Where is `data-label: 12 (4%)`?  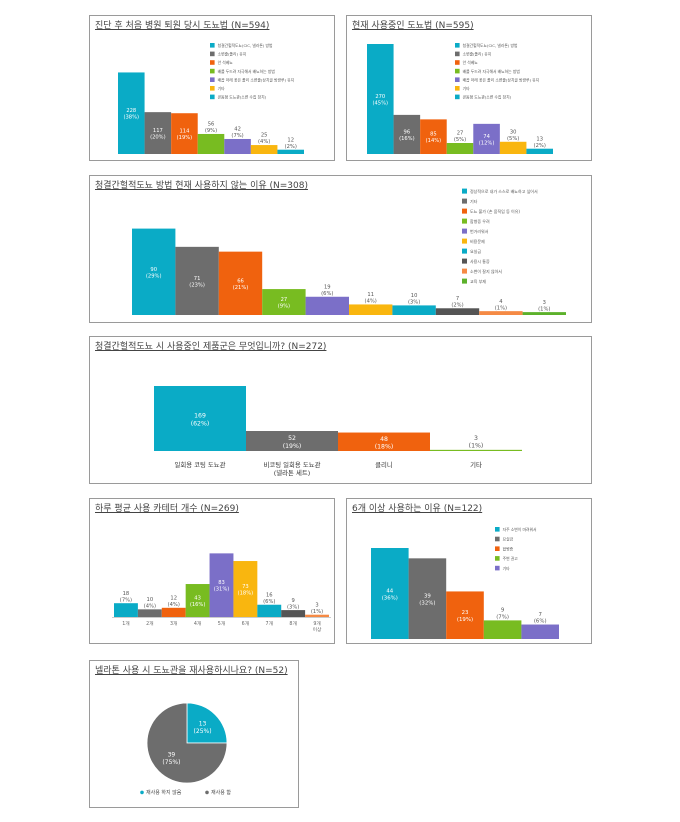 data-label: 12 (4%) is located at coordinates (174, 601).